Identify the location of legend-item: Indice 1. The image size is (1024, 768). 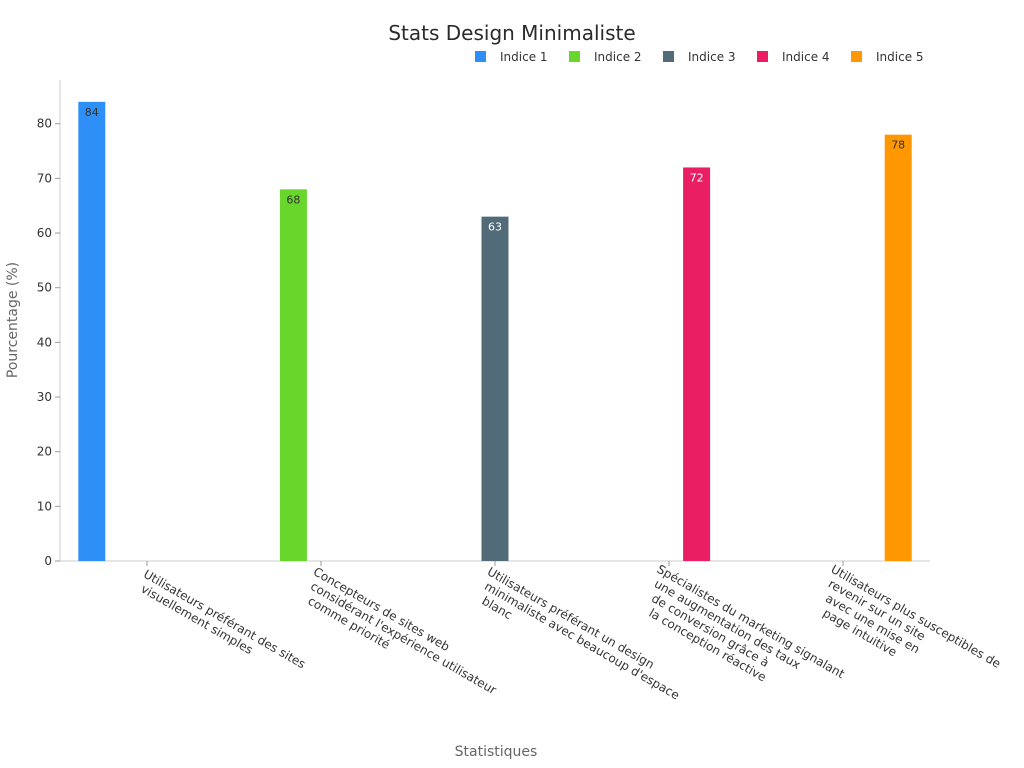
(511, 57).